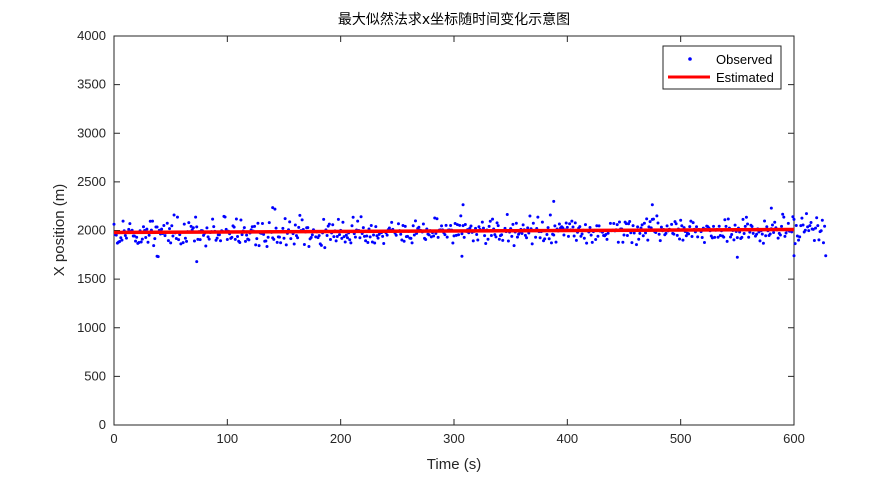  What do you see at coordinates (454, 19) in the screenshot?
I see `chart-title: 最大似然法求x坐标随时间变化示意图` at bounding box center [454, 19].